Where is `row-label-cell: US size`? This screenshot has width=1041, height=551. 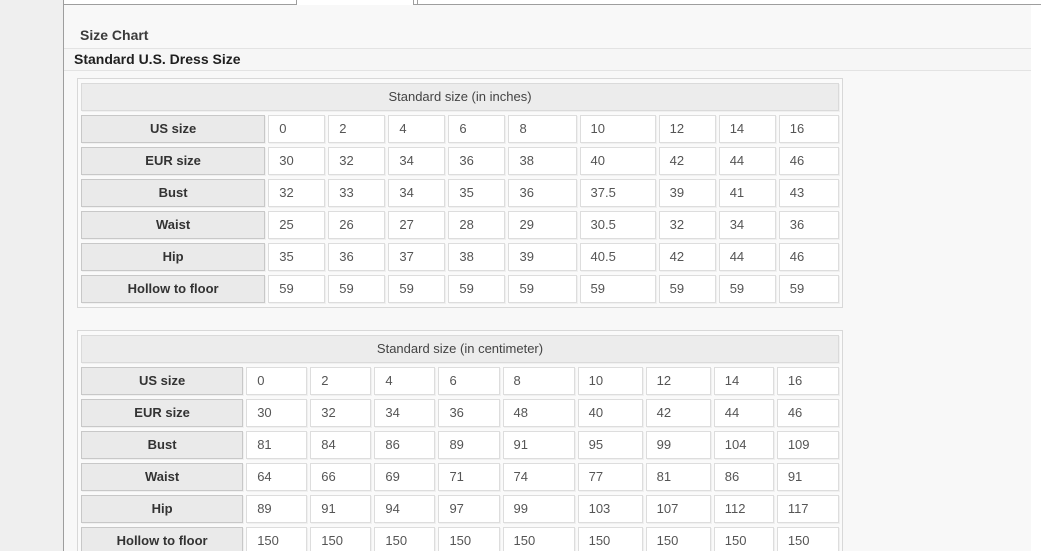
row-label-cell: US size is located at coordinates (173, 129).